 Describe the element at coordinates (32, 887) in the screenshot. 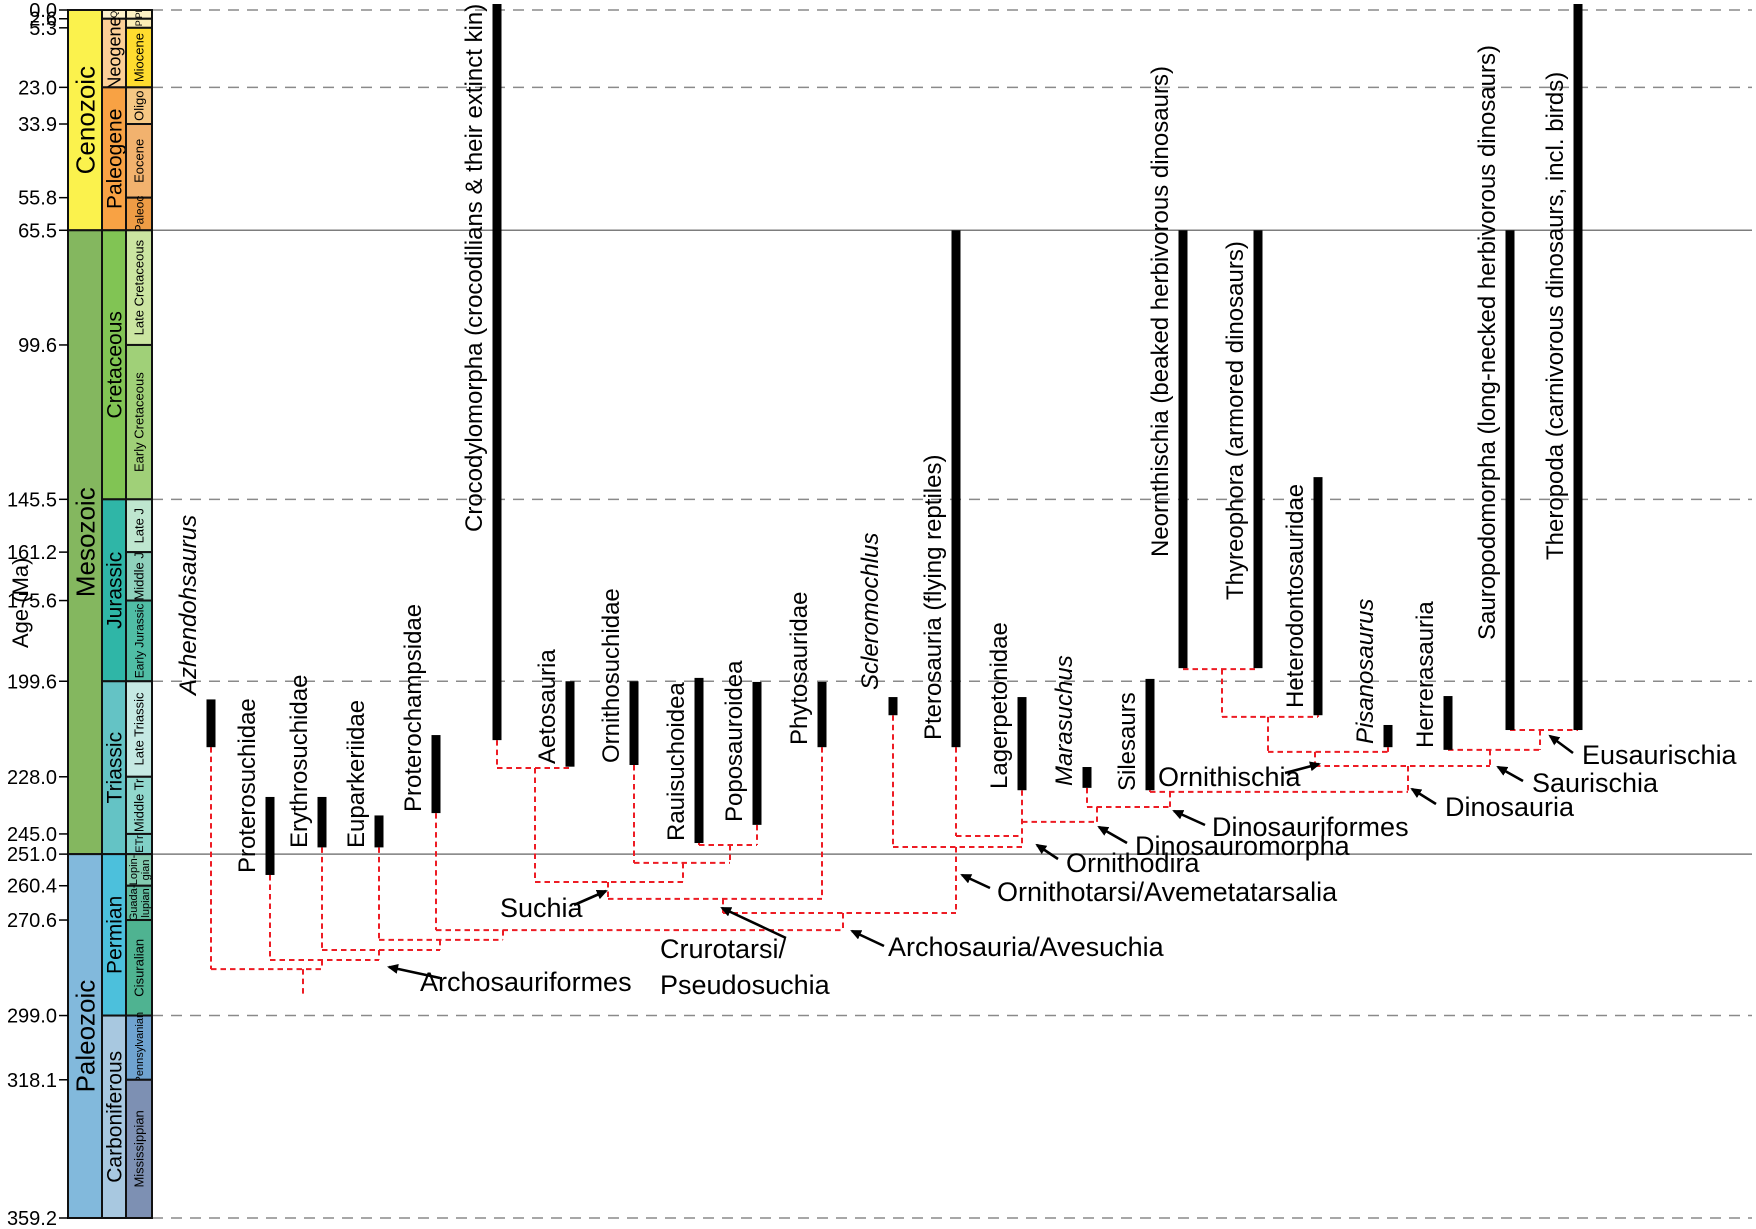

I see `age-tick-label-260.4: 260.4` at that location.